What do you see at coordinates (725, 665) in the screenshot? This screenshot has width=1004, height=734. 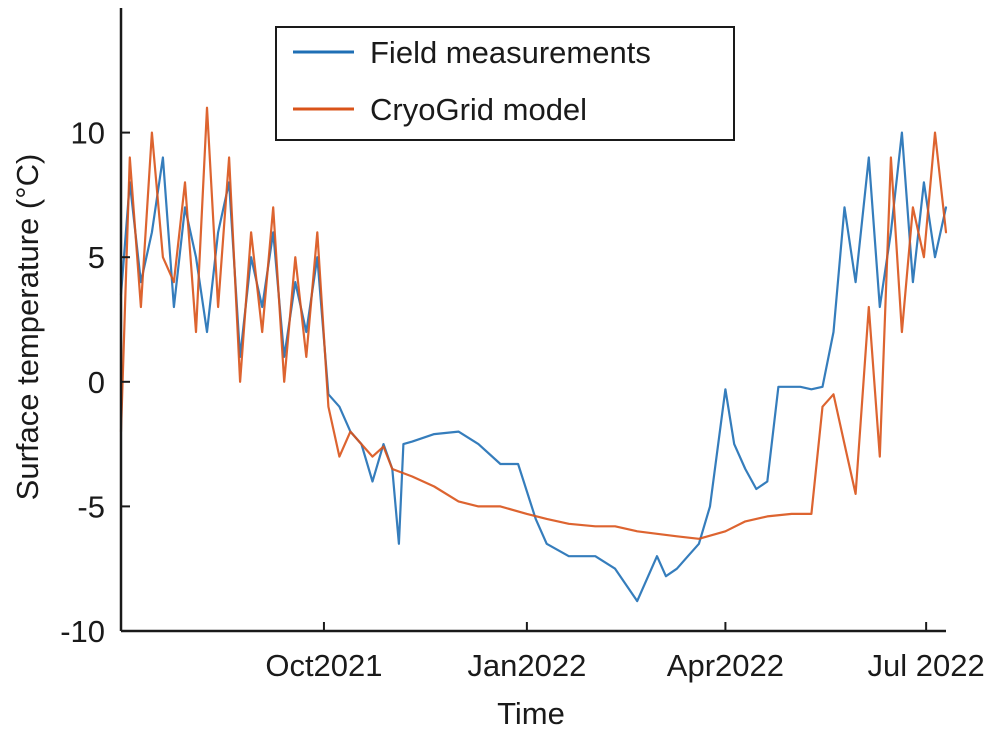 I see `x-tick-label: Apr2022` at bounding box center [725, 665].